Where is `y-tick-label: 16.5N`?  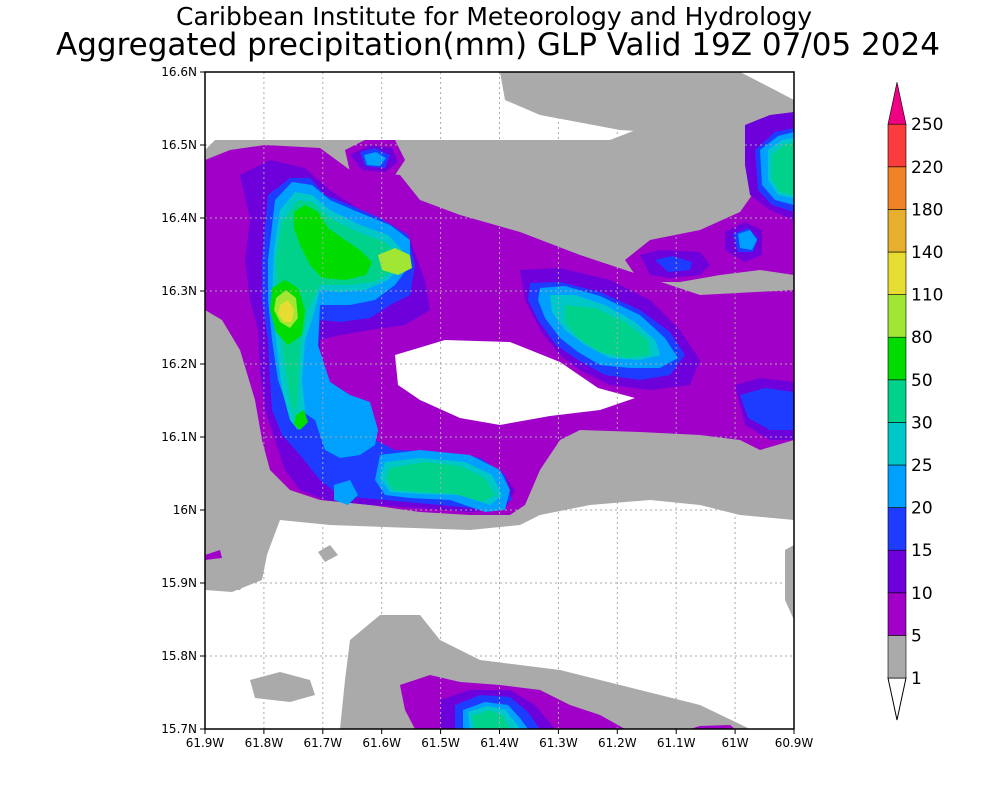 y-tick-label: 16.5N is located at coordinates (179, 145).